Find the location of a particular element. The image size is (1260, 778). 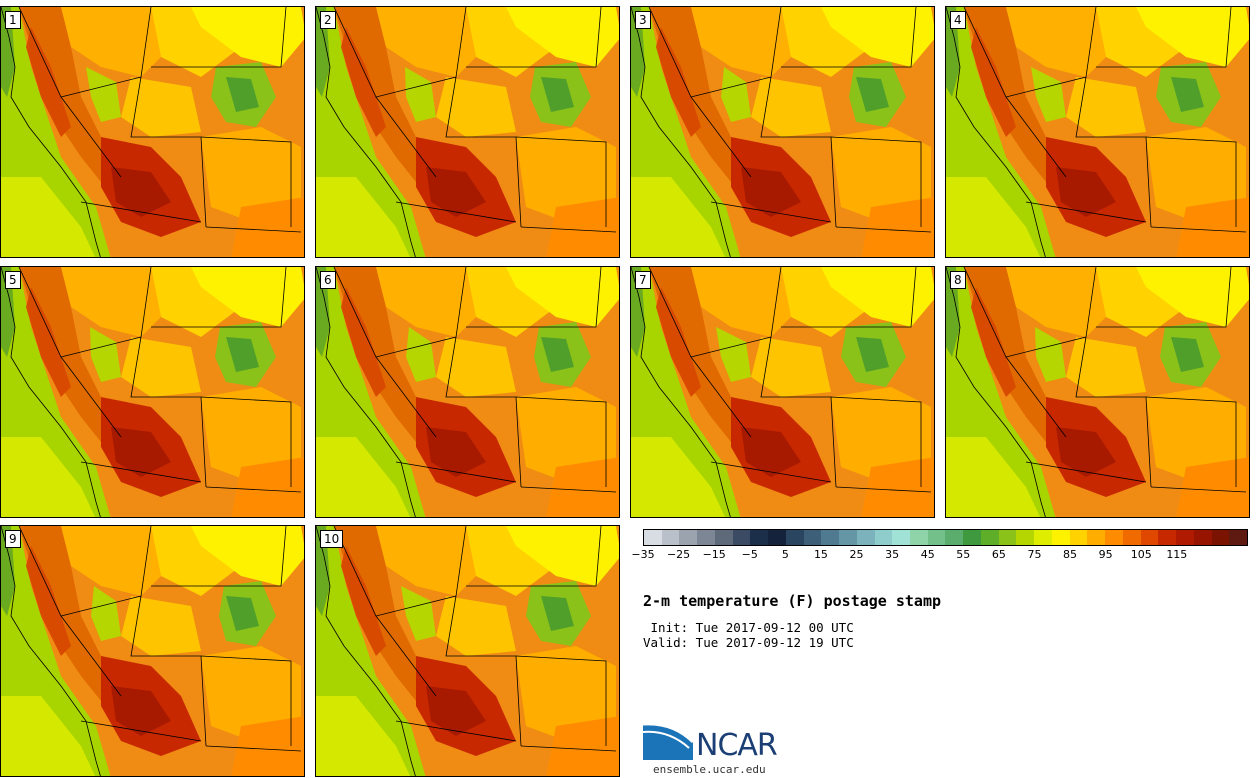

member-number-label: 8 is located at coordinates (958, 280).